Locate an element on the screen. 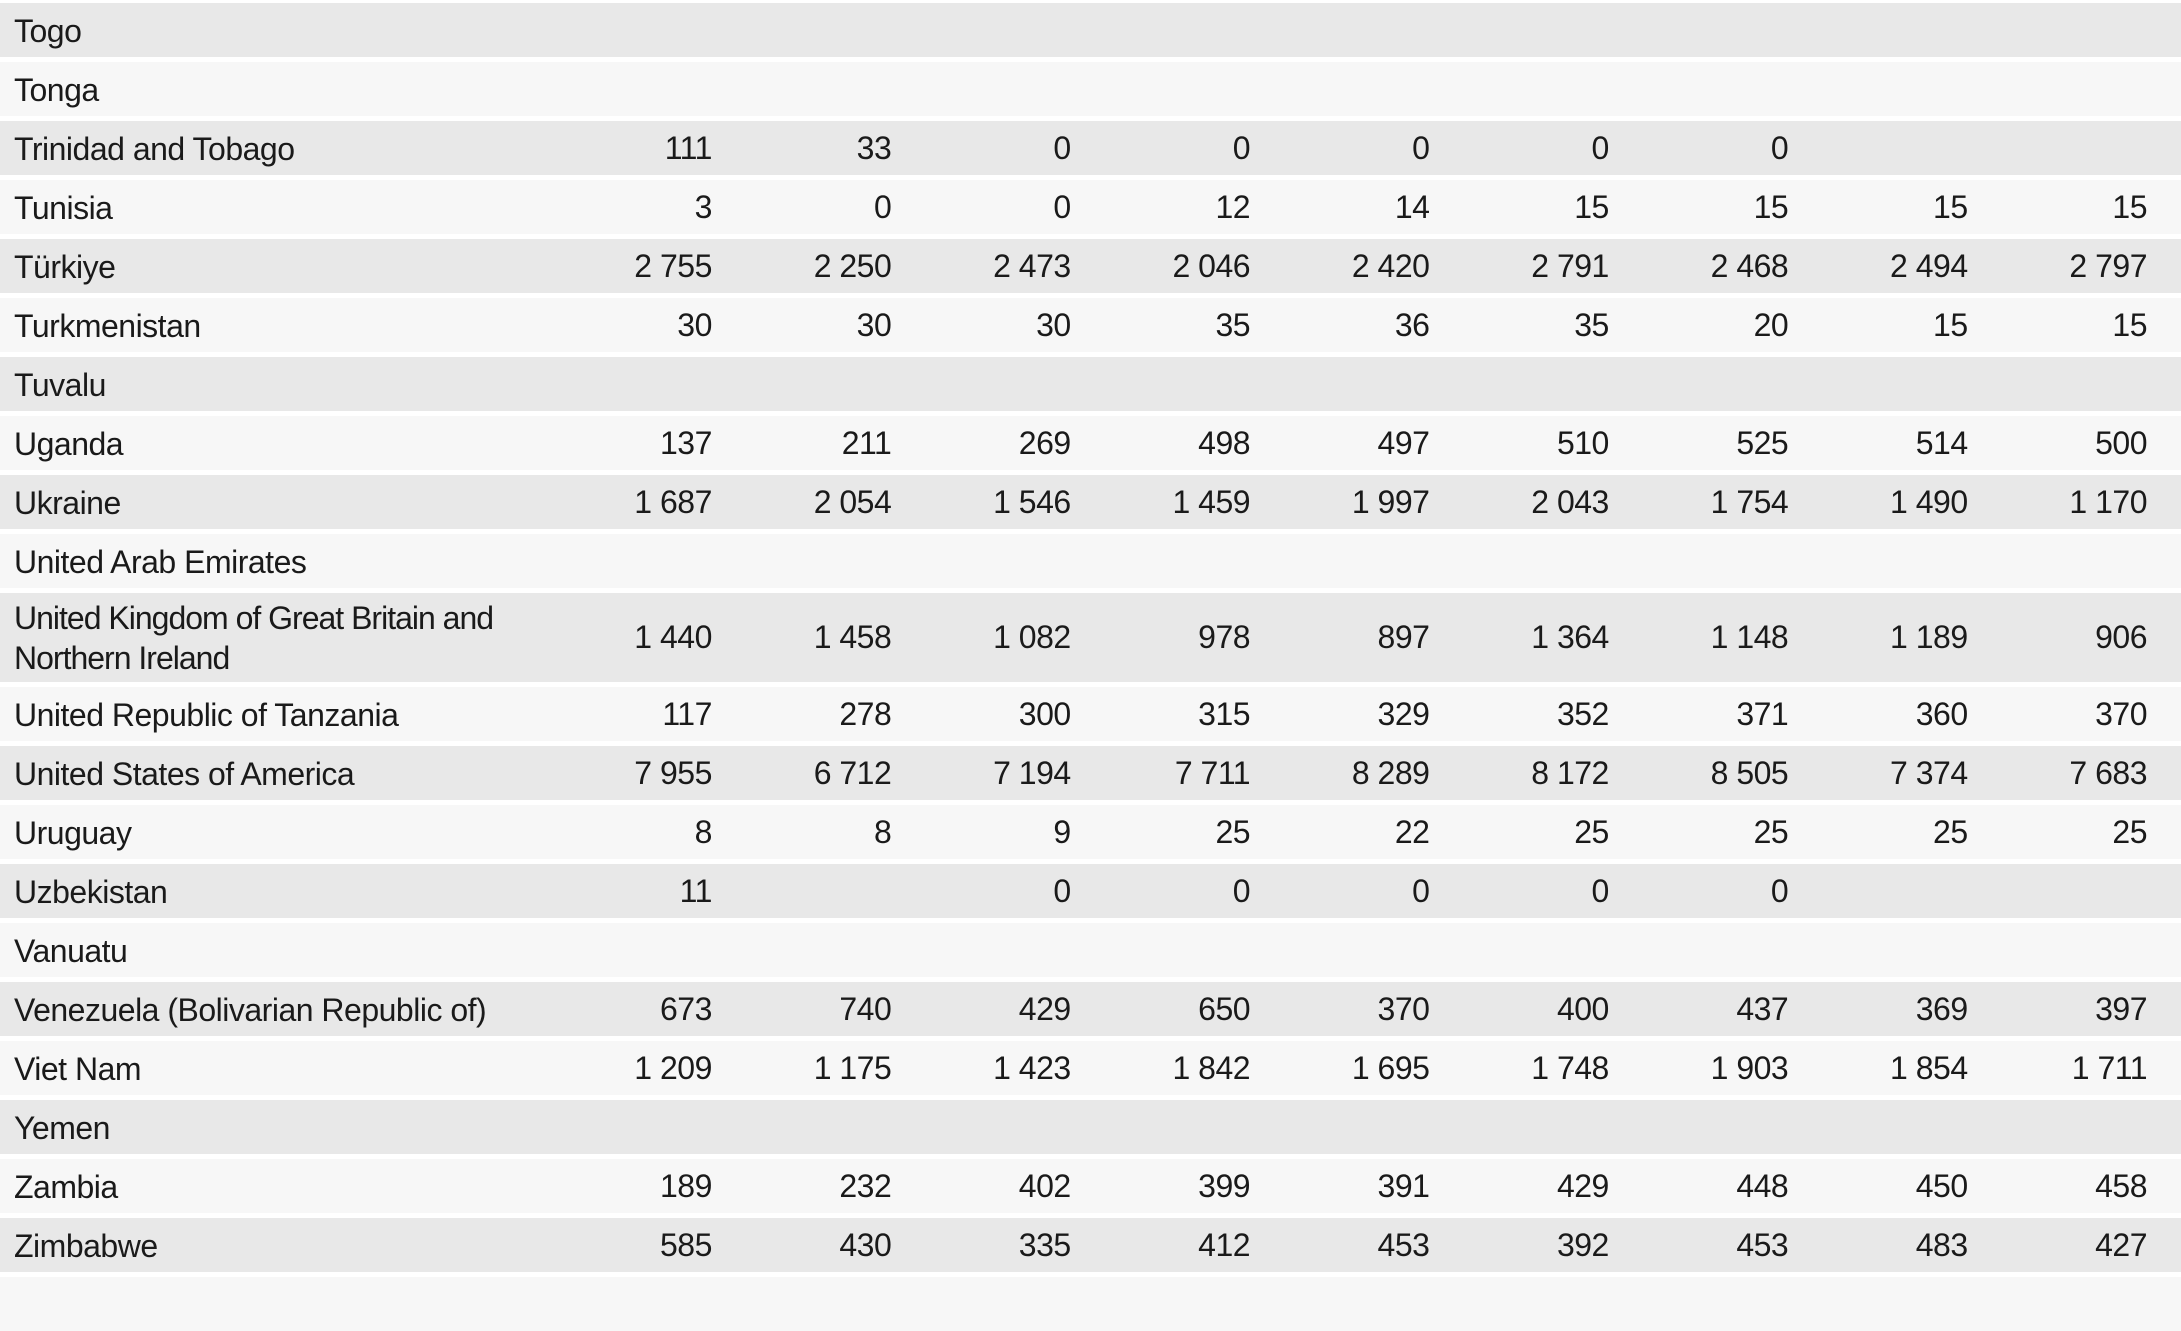 The height and width of the screenshot is (1331, 2181). value-cell: 1 148 is located at coordinates (1749, 637).